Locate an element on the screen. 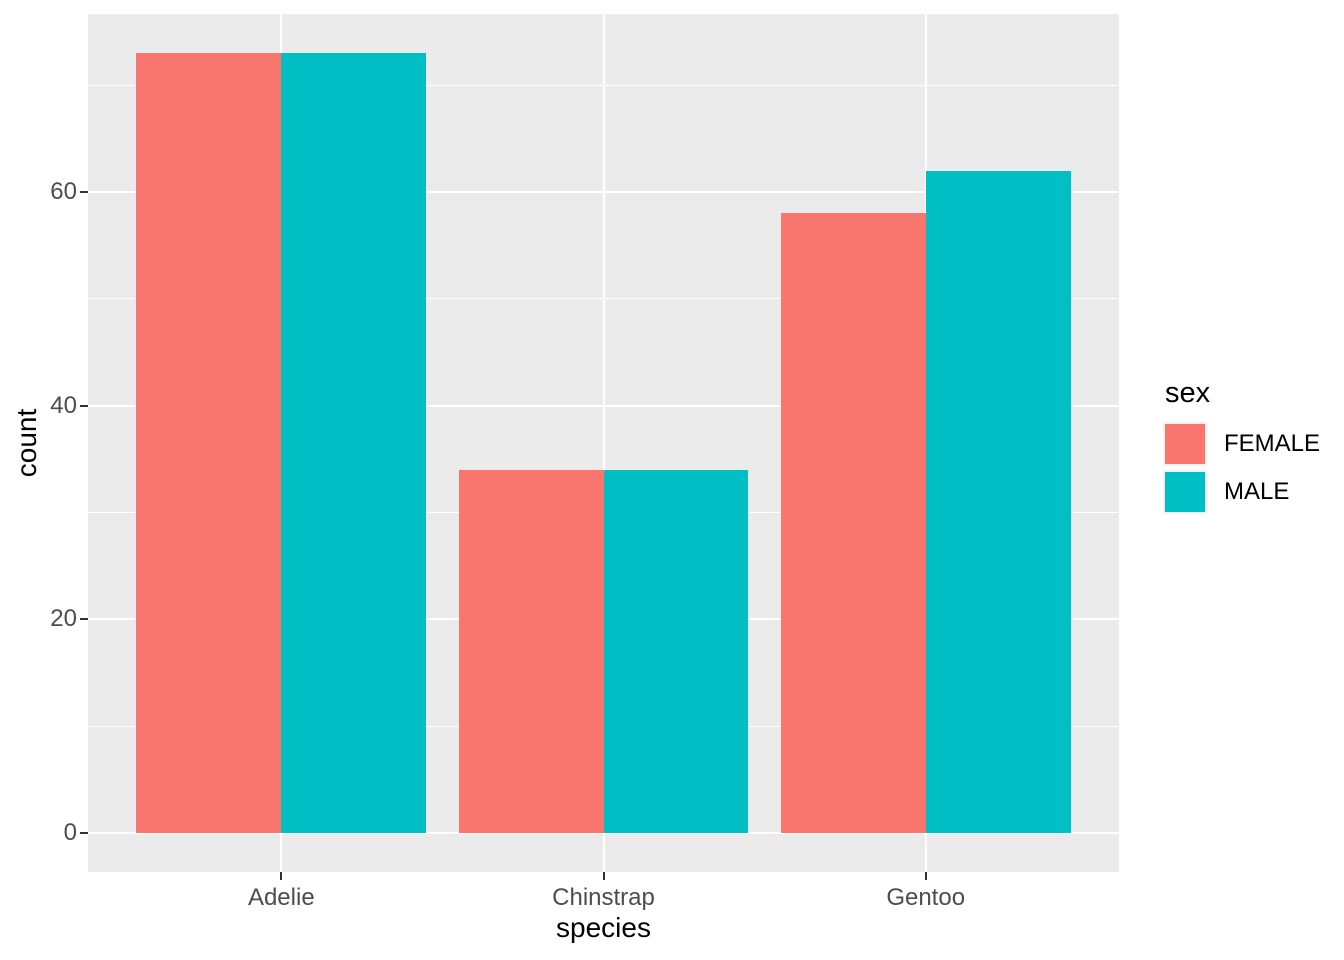 Image resolution: width=1344 pixels, height=960 pixels. y-axis-tick-label: 60 is located at coordinates (63, 191).